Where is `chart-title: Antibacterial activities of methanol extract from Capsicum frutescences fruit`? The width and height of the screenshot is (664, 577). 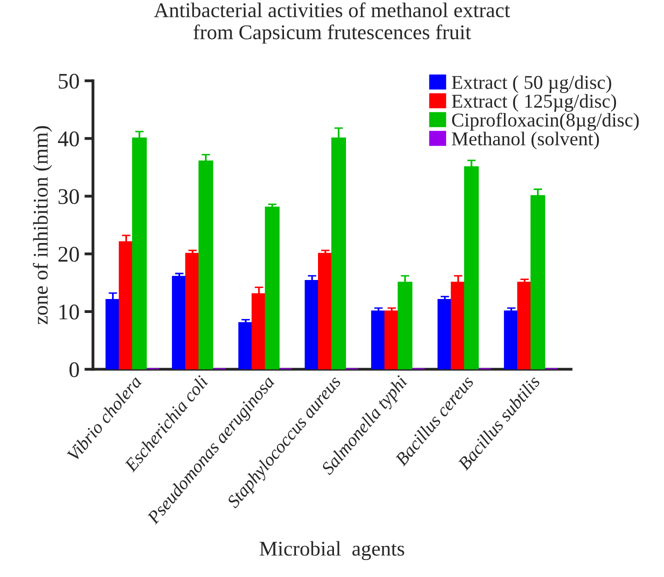 chart-title: Antibacterial activities of methanol extract from Capsicum frutescences fruit is located at coordinates (332, 23).